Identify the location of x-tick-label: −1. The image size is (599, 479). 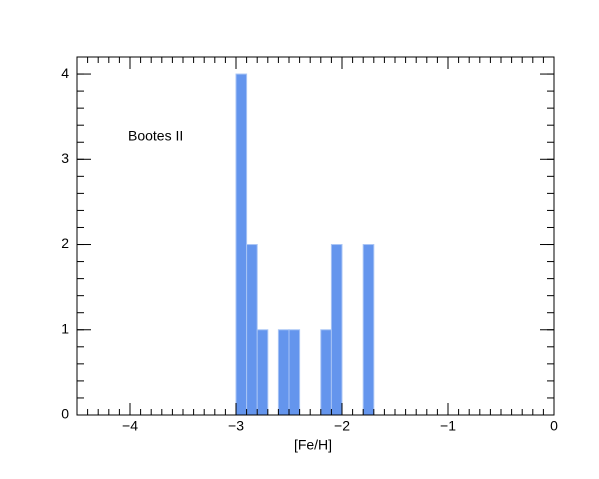
(448, 426).